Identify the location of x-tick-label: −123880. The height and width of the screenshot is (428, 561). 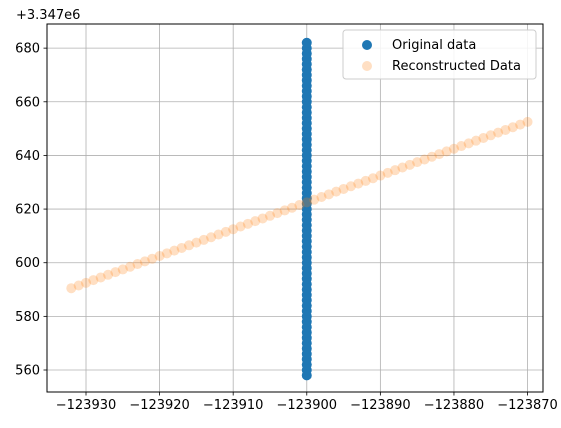
(454, 405).